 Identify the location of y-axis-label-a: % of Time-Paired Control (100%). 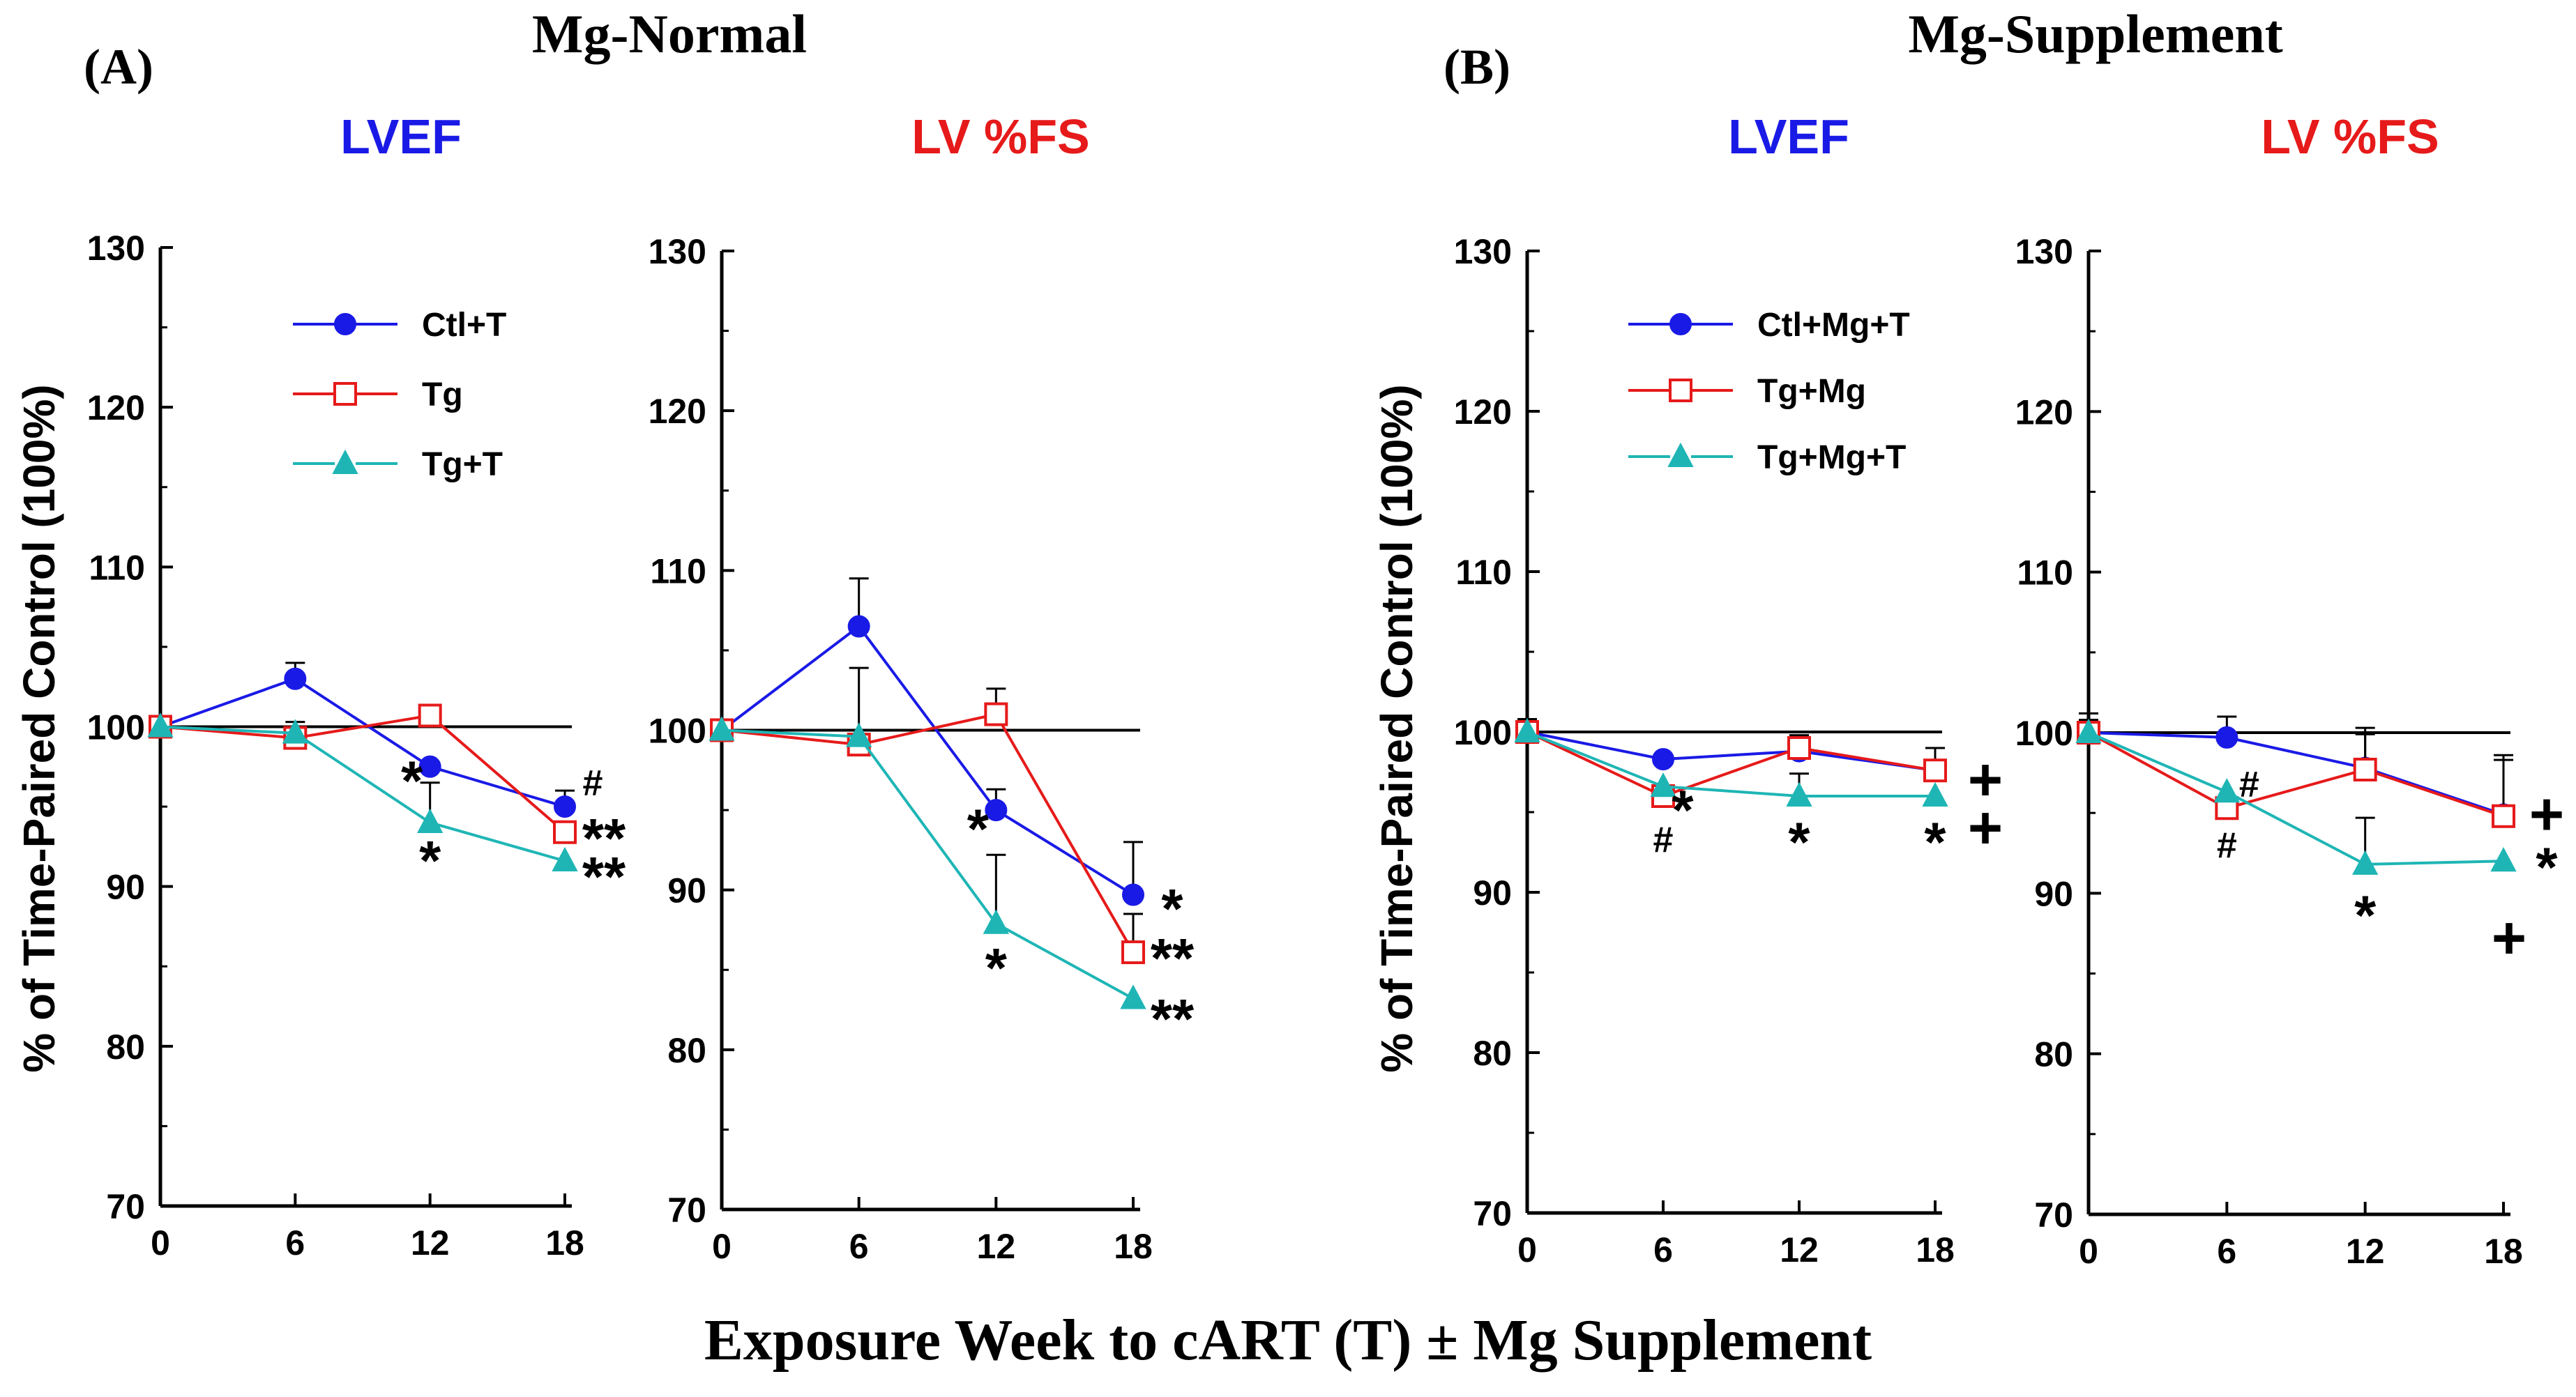
(39, 728).